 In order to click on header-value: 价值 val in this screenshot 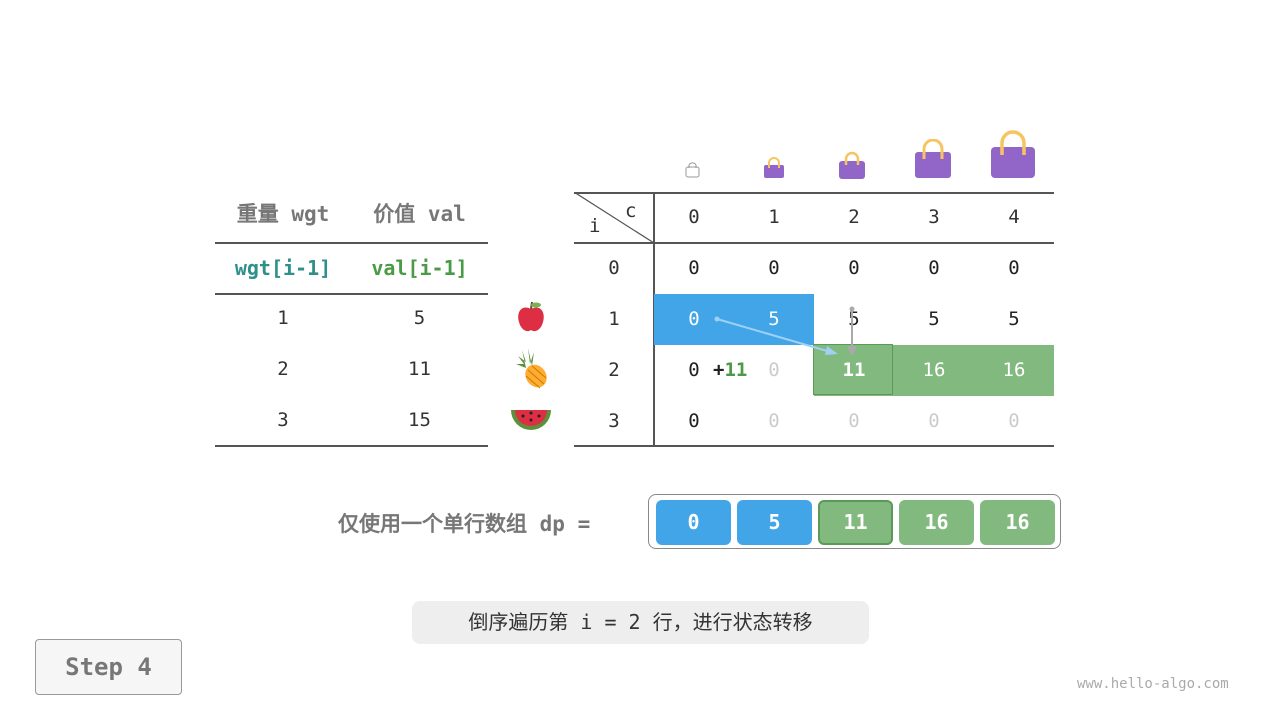, I will do `click(419, 214)`.